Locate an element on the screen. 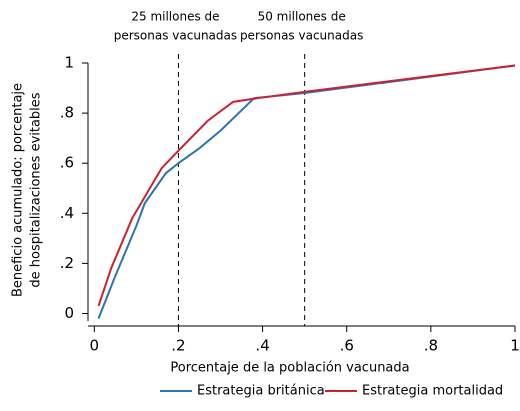  y-tick-label: 1 is located at coordinates (69, 63).